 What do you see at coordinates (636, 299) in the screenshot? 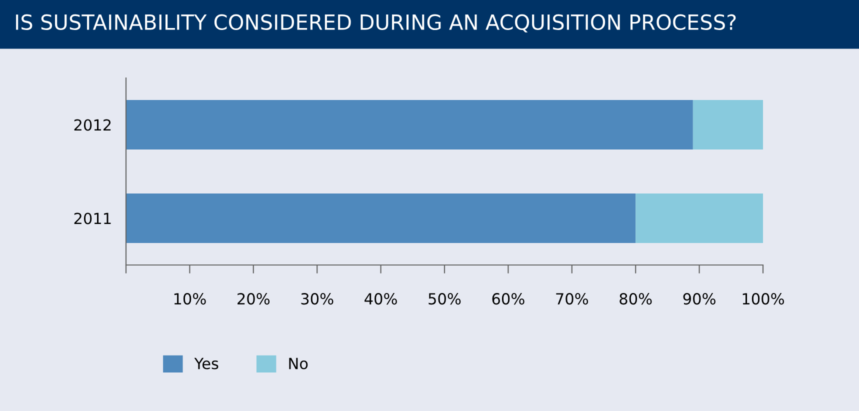
I see `x-tick-label: 80%` at bounding box center [636, 299].